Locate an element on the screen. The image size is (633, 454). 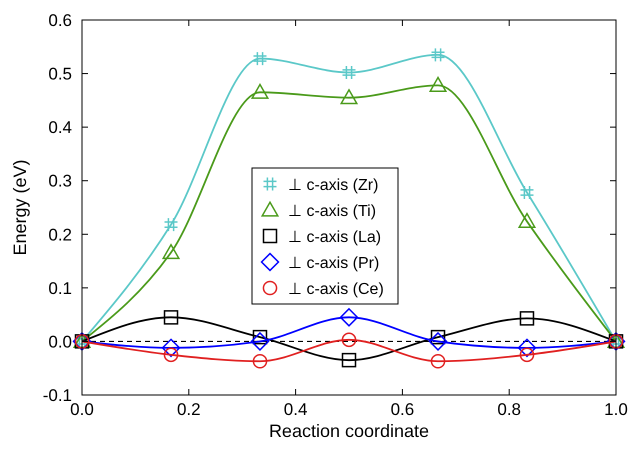
y-tick-label: -0.1 is located at coordinates (57, 395).